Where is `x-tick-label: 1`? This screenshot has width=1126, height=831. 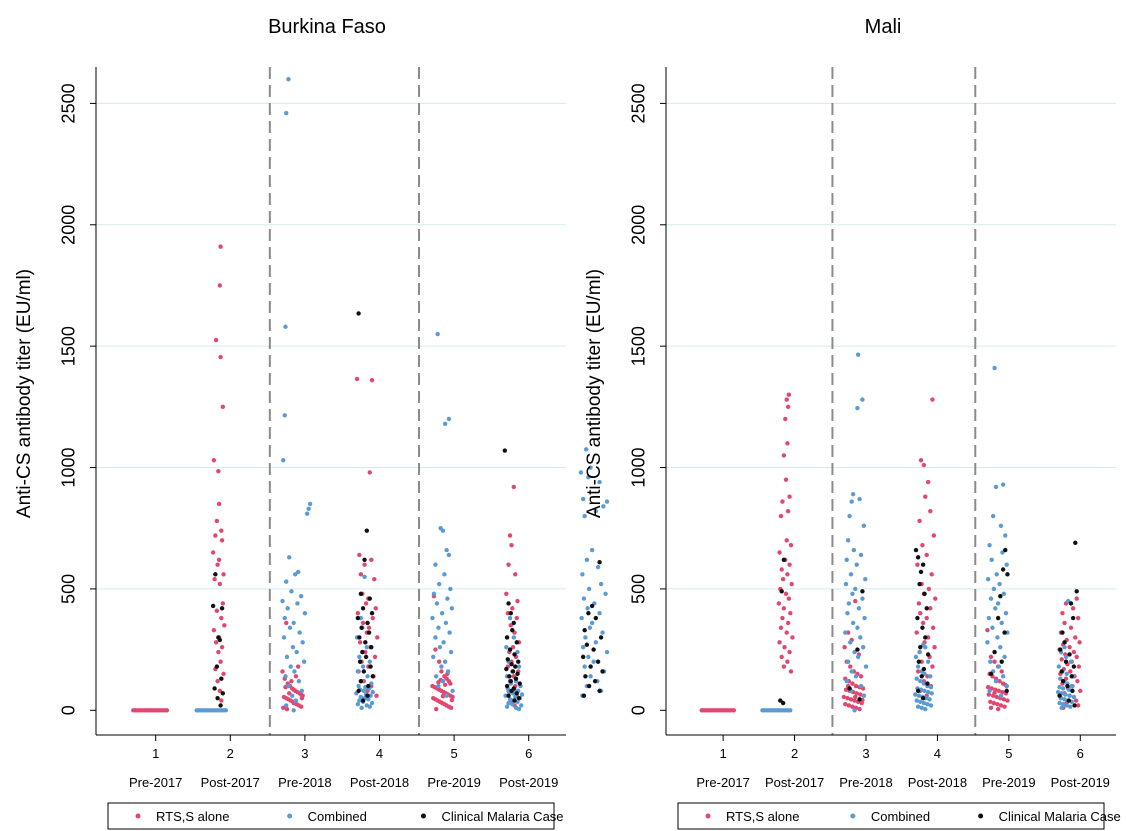
x-tick-label: 1 is located at coordinates (155, 753).